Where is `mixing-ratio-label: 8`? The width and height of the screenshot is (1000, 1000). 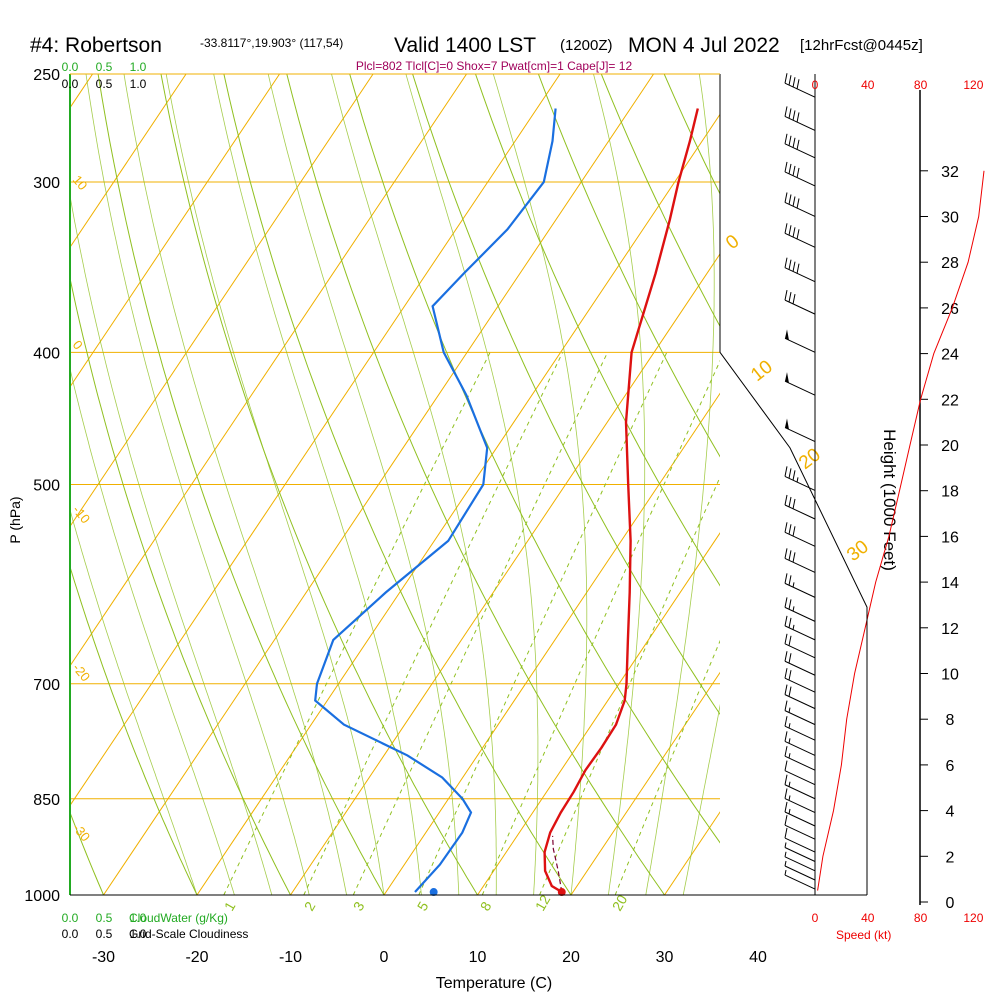
mixing-ratio-label: 8 is located at coordinates (486, 906).